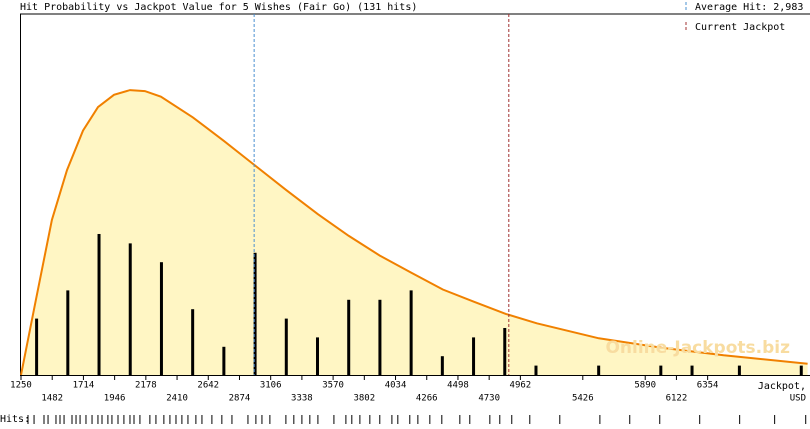  Describe the element at coordinates (21, 386) in the screenshot. I see `x-tick-label: 1250` at that location.